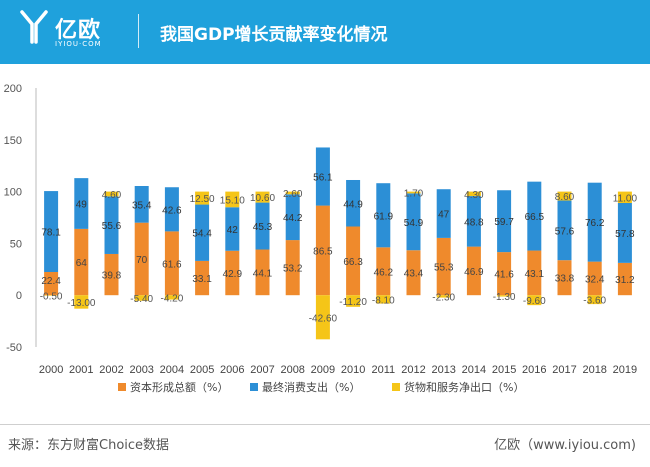 Image resolution: width=650 pixels, height=467 pixels. I want to click on data-label-capital: 33.1, so click(202, 279).